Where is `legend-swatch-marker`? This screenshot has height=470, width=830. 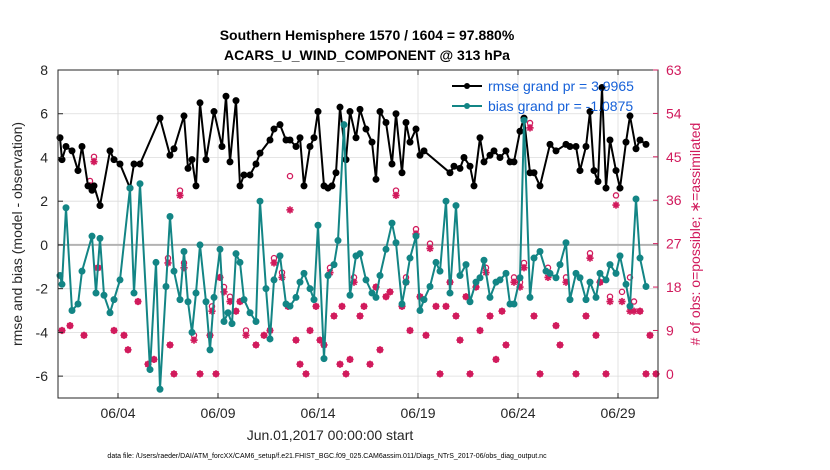
legend-swatch-marker is located at coordinates (467, 86).